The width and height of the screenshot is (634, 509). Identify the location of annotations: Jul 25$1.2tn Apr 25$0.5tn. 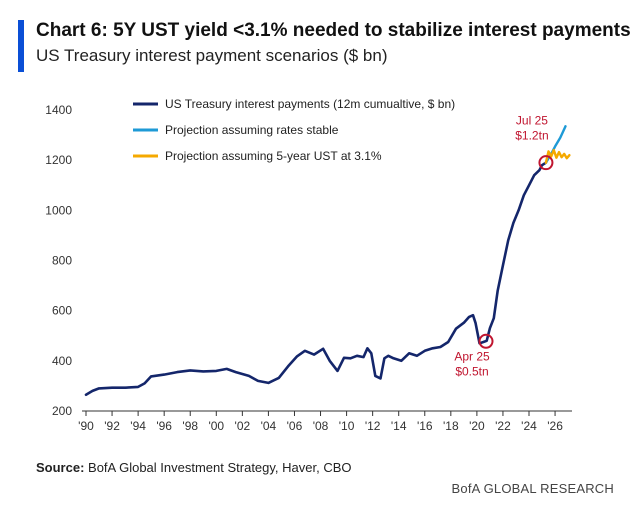
(504, 246).